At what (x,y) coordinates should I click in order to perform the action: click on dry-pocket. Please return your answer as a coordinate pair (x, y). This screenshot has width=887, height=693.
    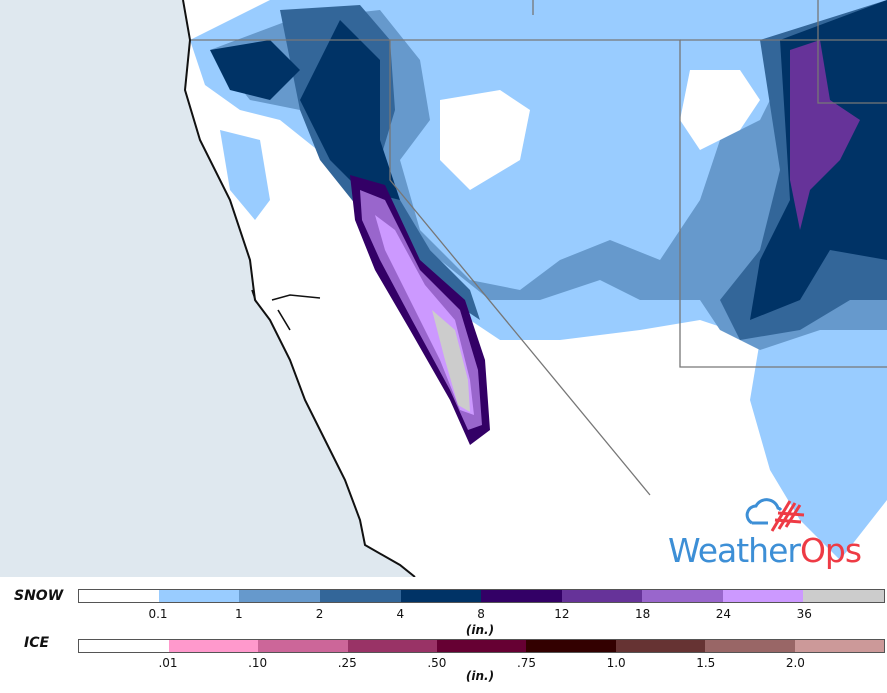
    Looking at the image, I should click on (485, 140).